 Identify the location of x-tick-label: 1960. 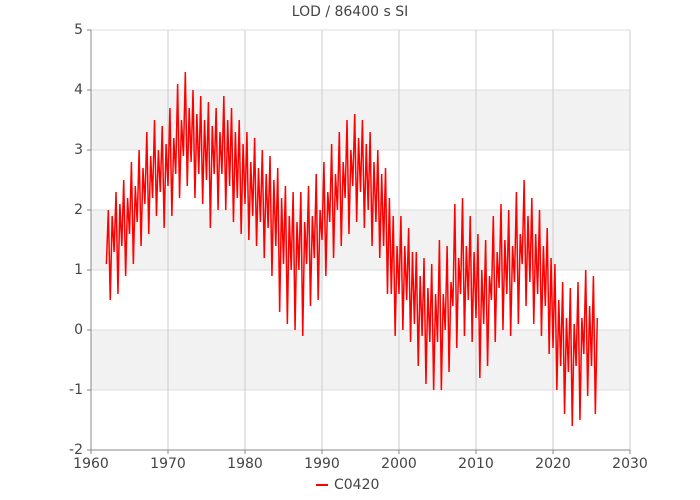
(91, 464).